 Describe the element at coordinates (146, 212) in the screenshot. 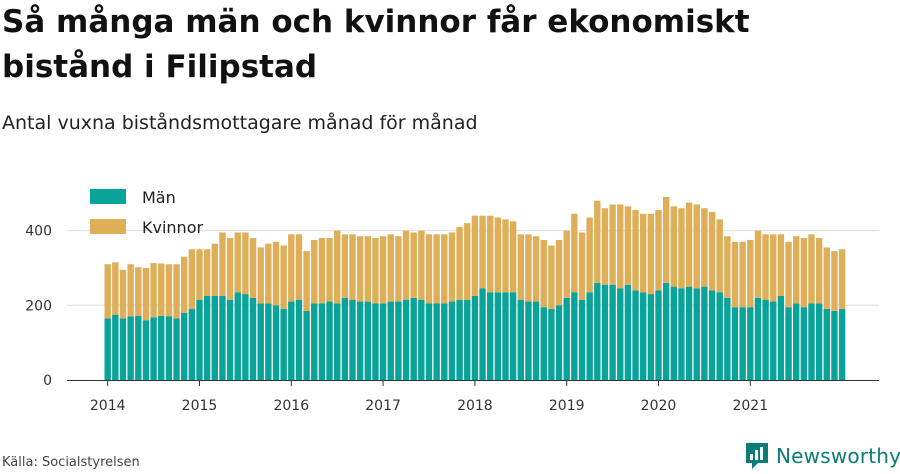

I see `legend: Män Kvinnor` at that location.